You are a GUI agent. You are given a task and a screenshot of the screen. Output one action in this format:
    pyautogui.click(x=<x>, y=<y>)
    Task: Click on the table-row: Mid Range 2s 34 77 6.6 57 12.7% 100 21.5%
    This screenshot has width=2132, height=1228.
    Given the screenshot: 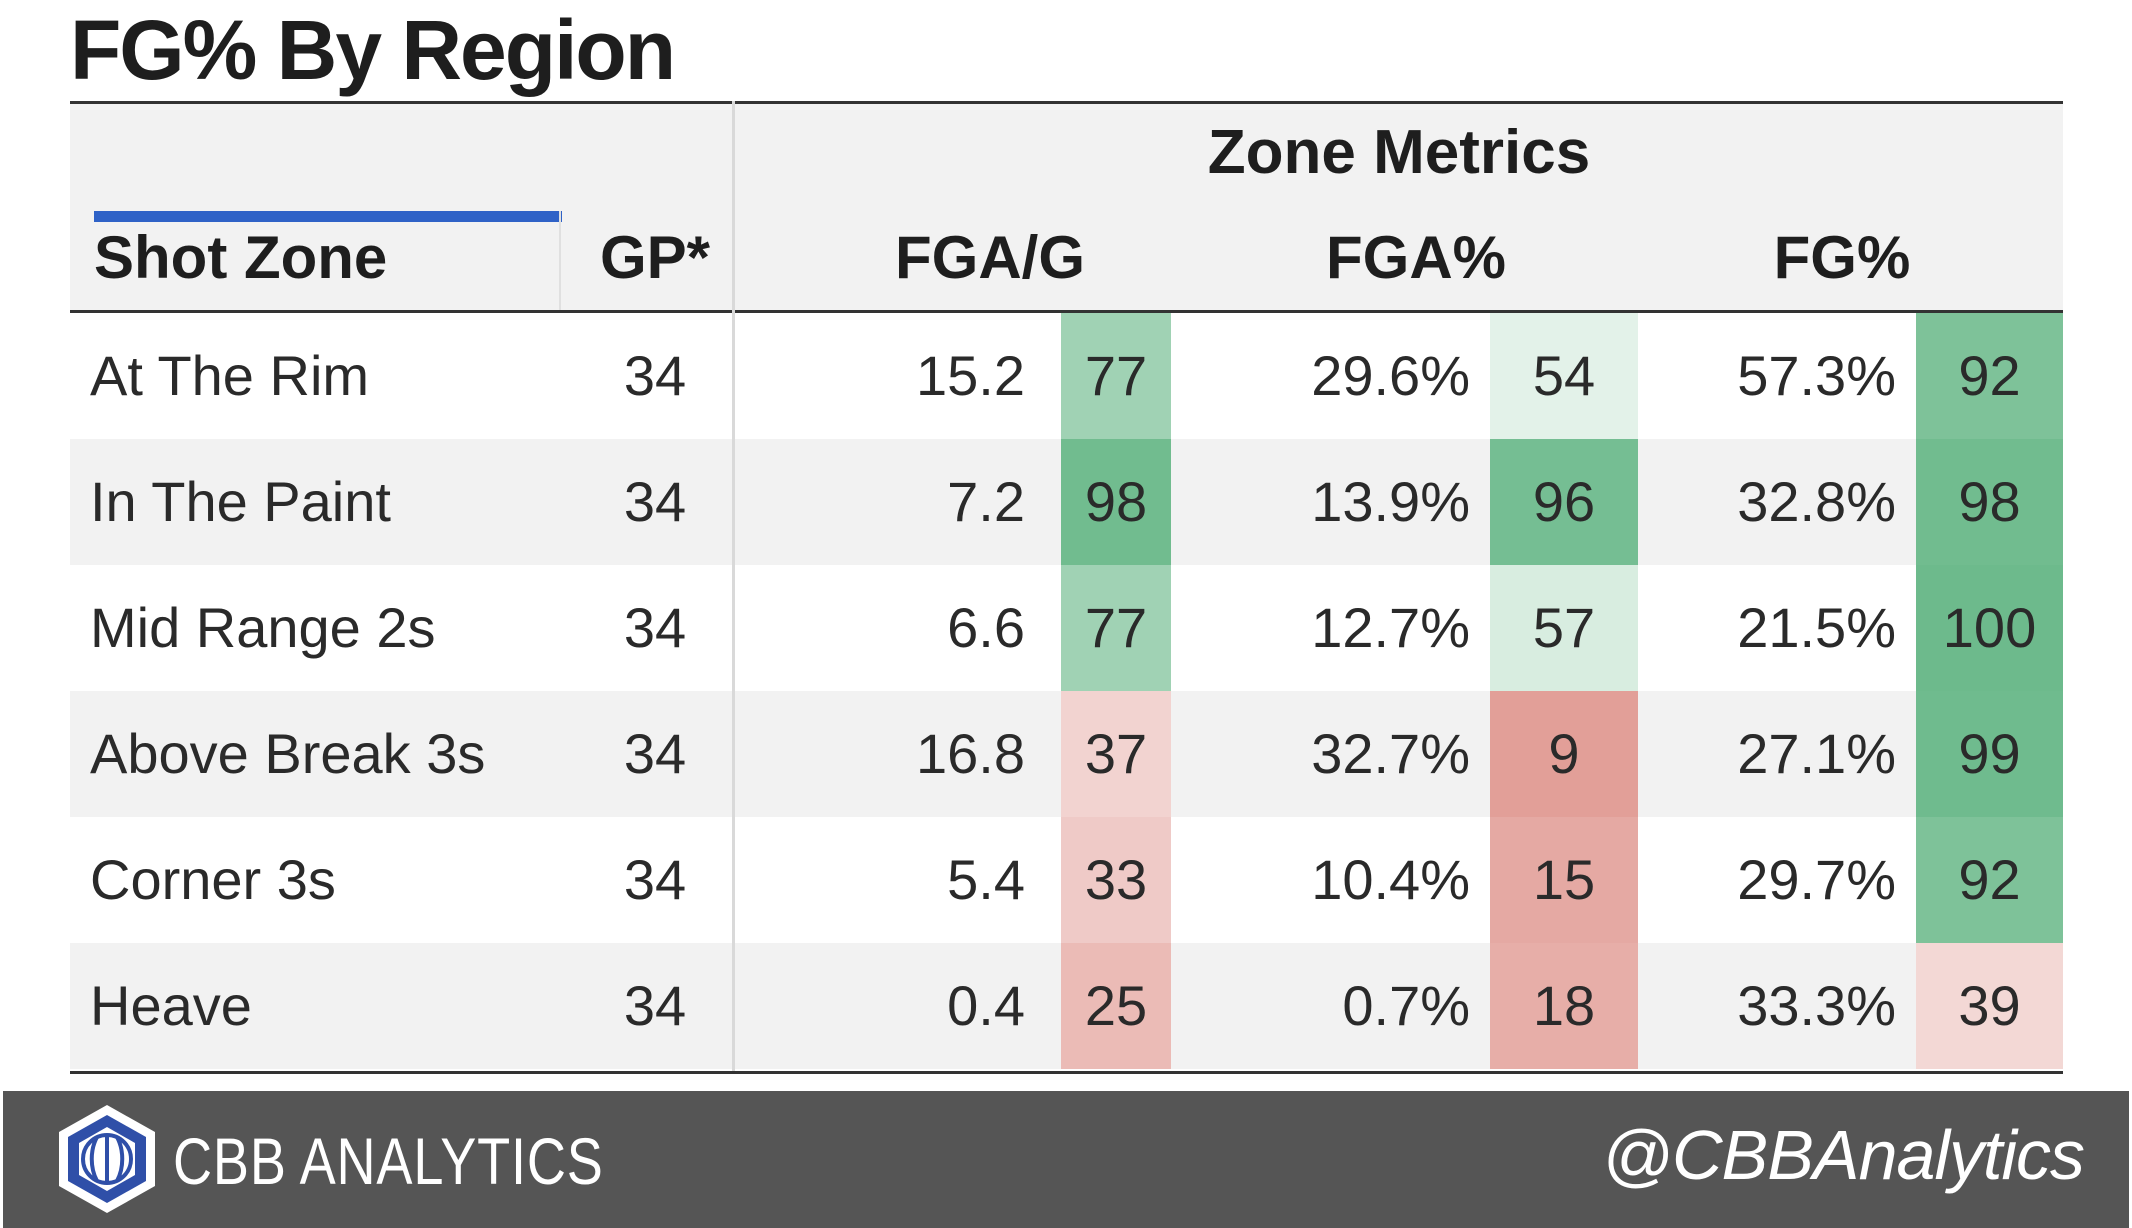 What is the action you would take?
    pyautogui.click(x=1066, y=628)
    